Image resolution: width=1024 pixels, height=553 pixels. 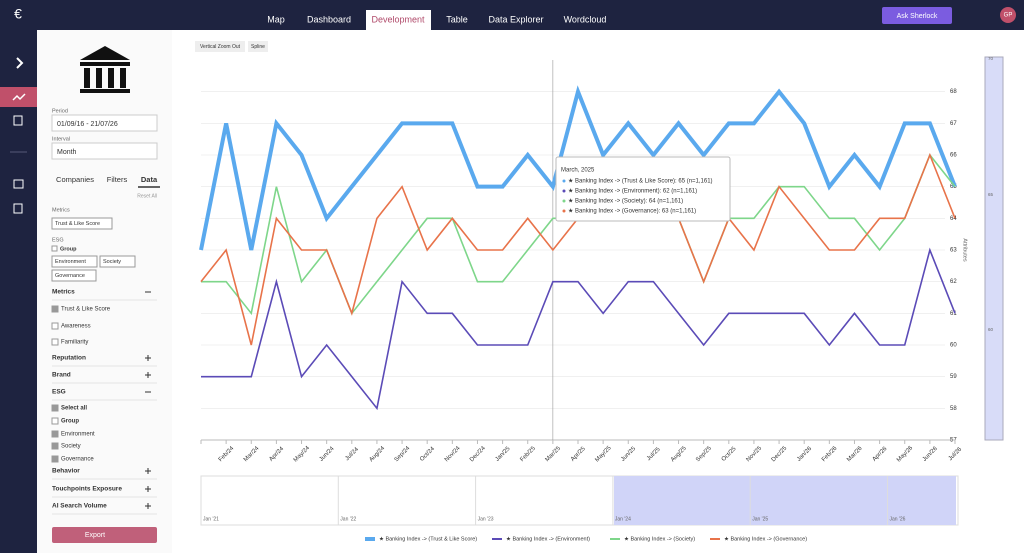 I want to click on x-tick-label: May/26, so click(x=905, y=454).